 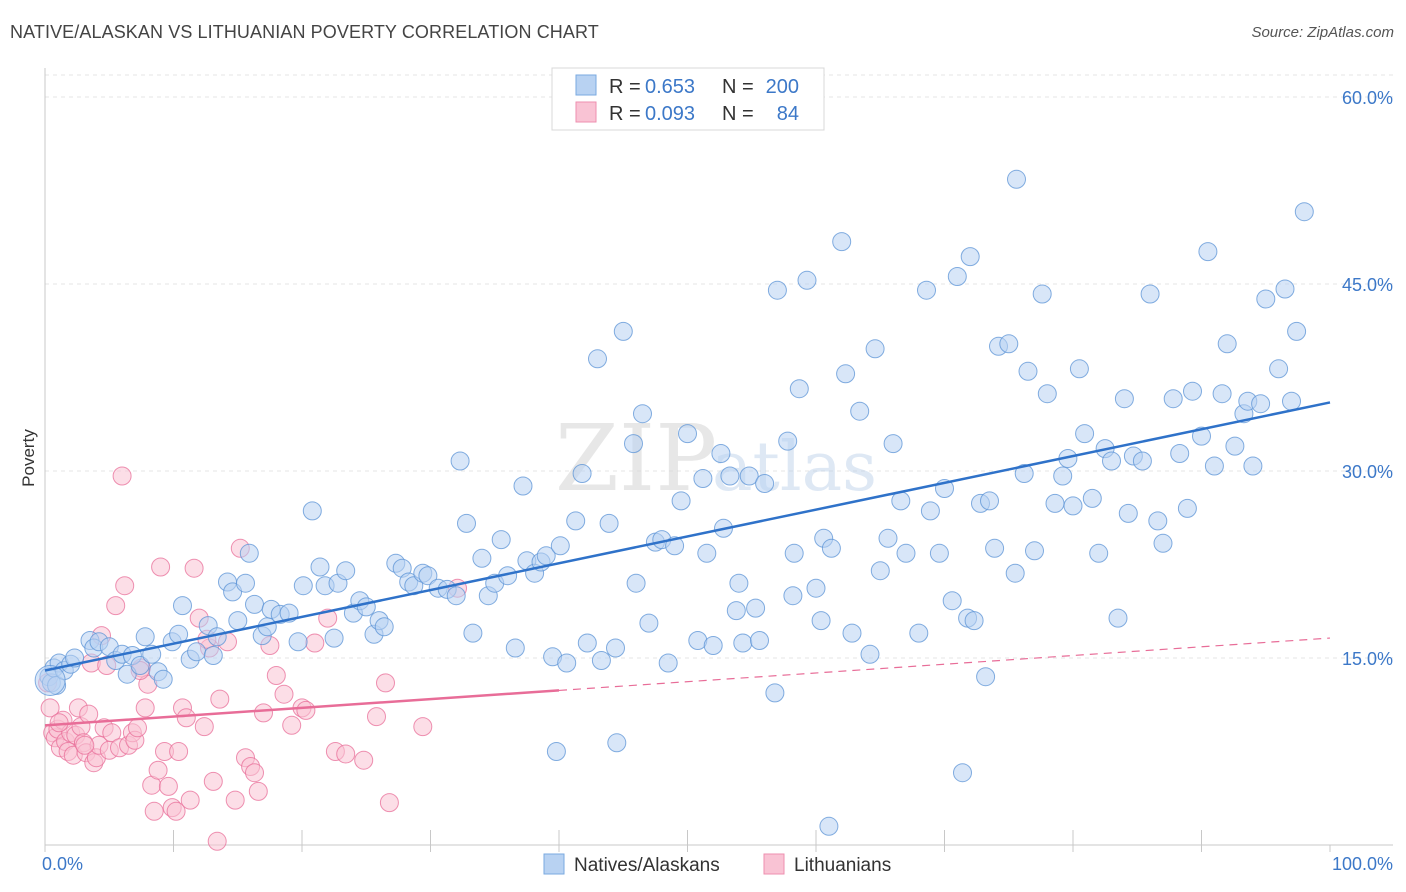 I want to click on x-tick-label: 100.0%, so click(x=1362, y=864).